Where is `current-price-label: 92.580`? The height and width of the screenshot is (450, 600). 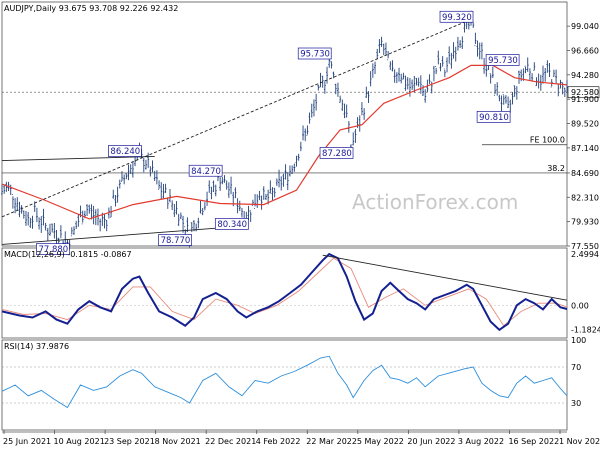
current-price-label: 92.580 is located at coordinates (585, 92).